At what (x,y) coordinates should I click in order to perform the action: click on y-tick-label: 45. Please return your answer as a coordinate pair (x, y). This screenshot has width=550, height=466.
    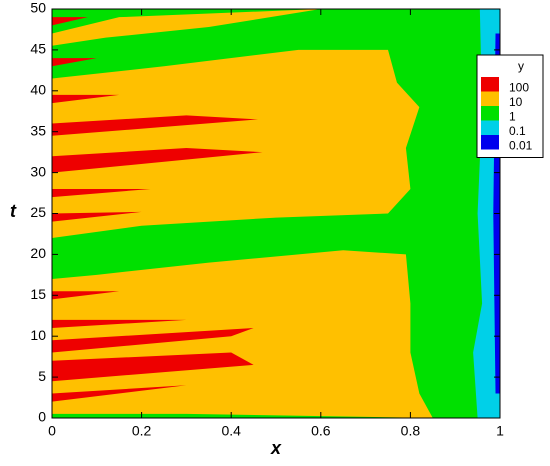
    Looking at the image, I should click on (38, 49).